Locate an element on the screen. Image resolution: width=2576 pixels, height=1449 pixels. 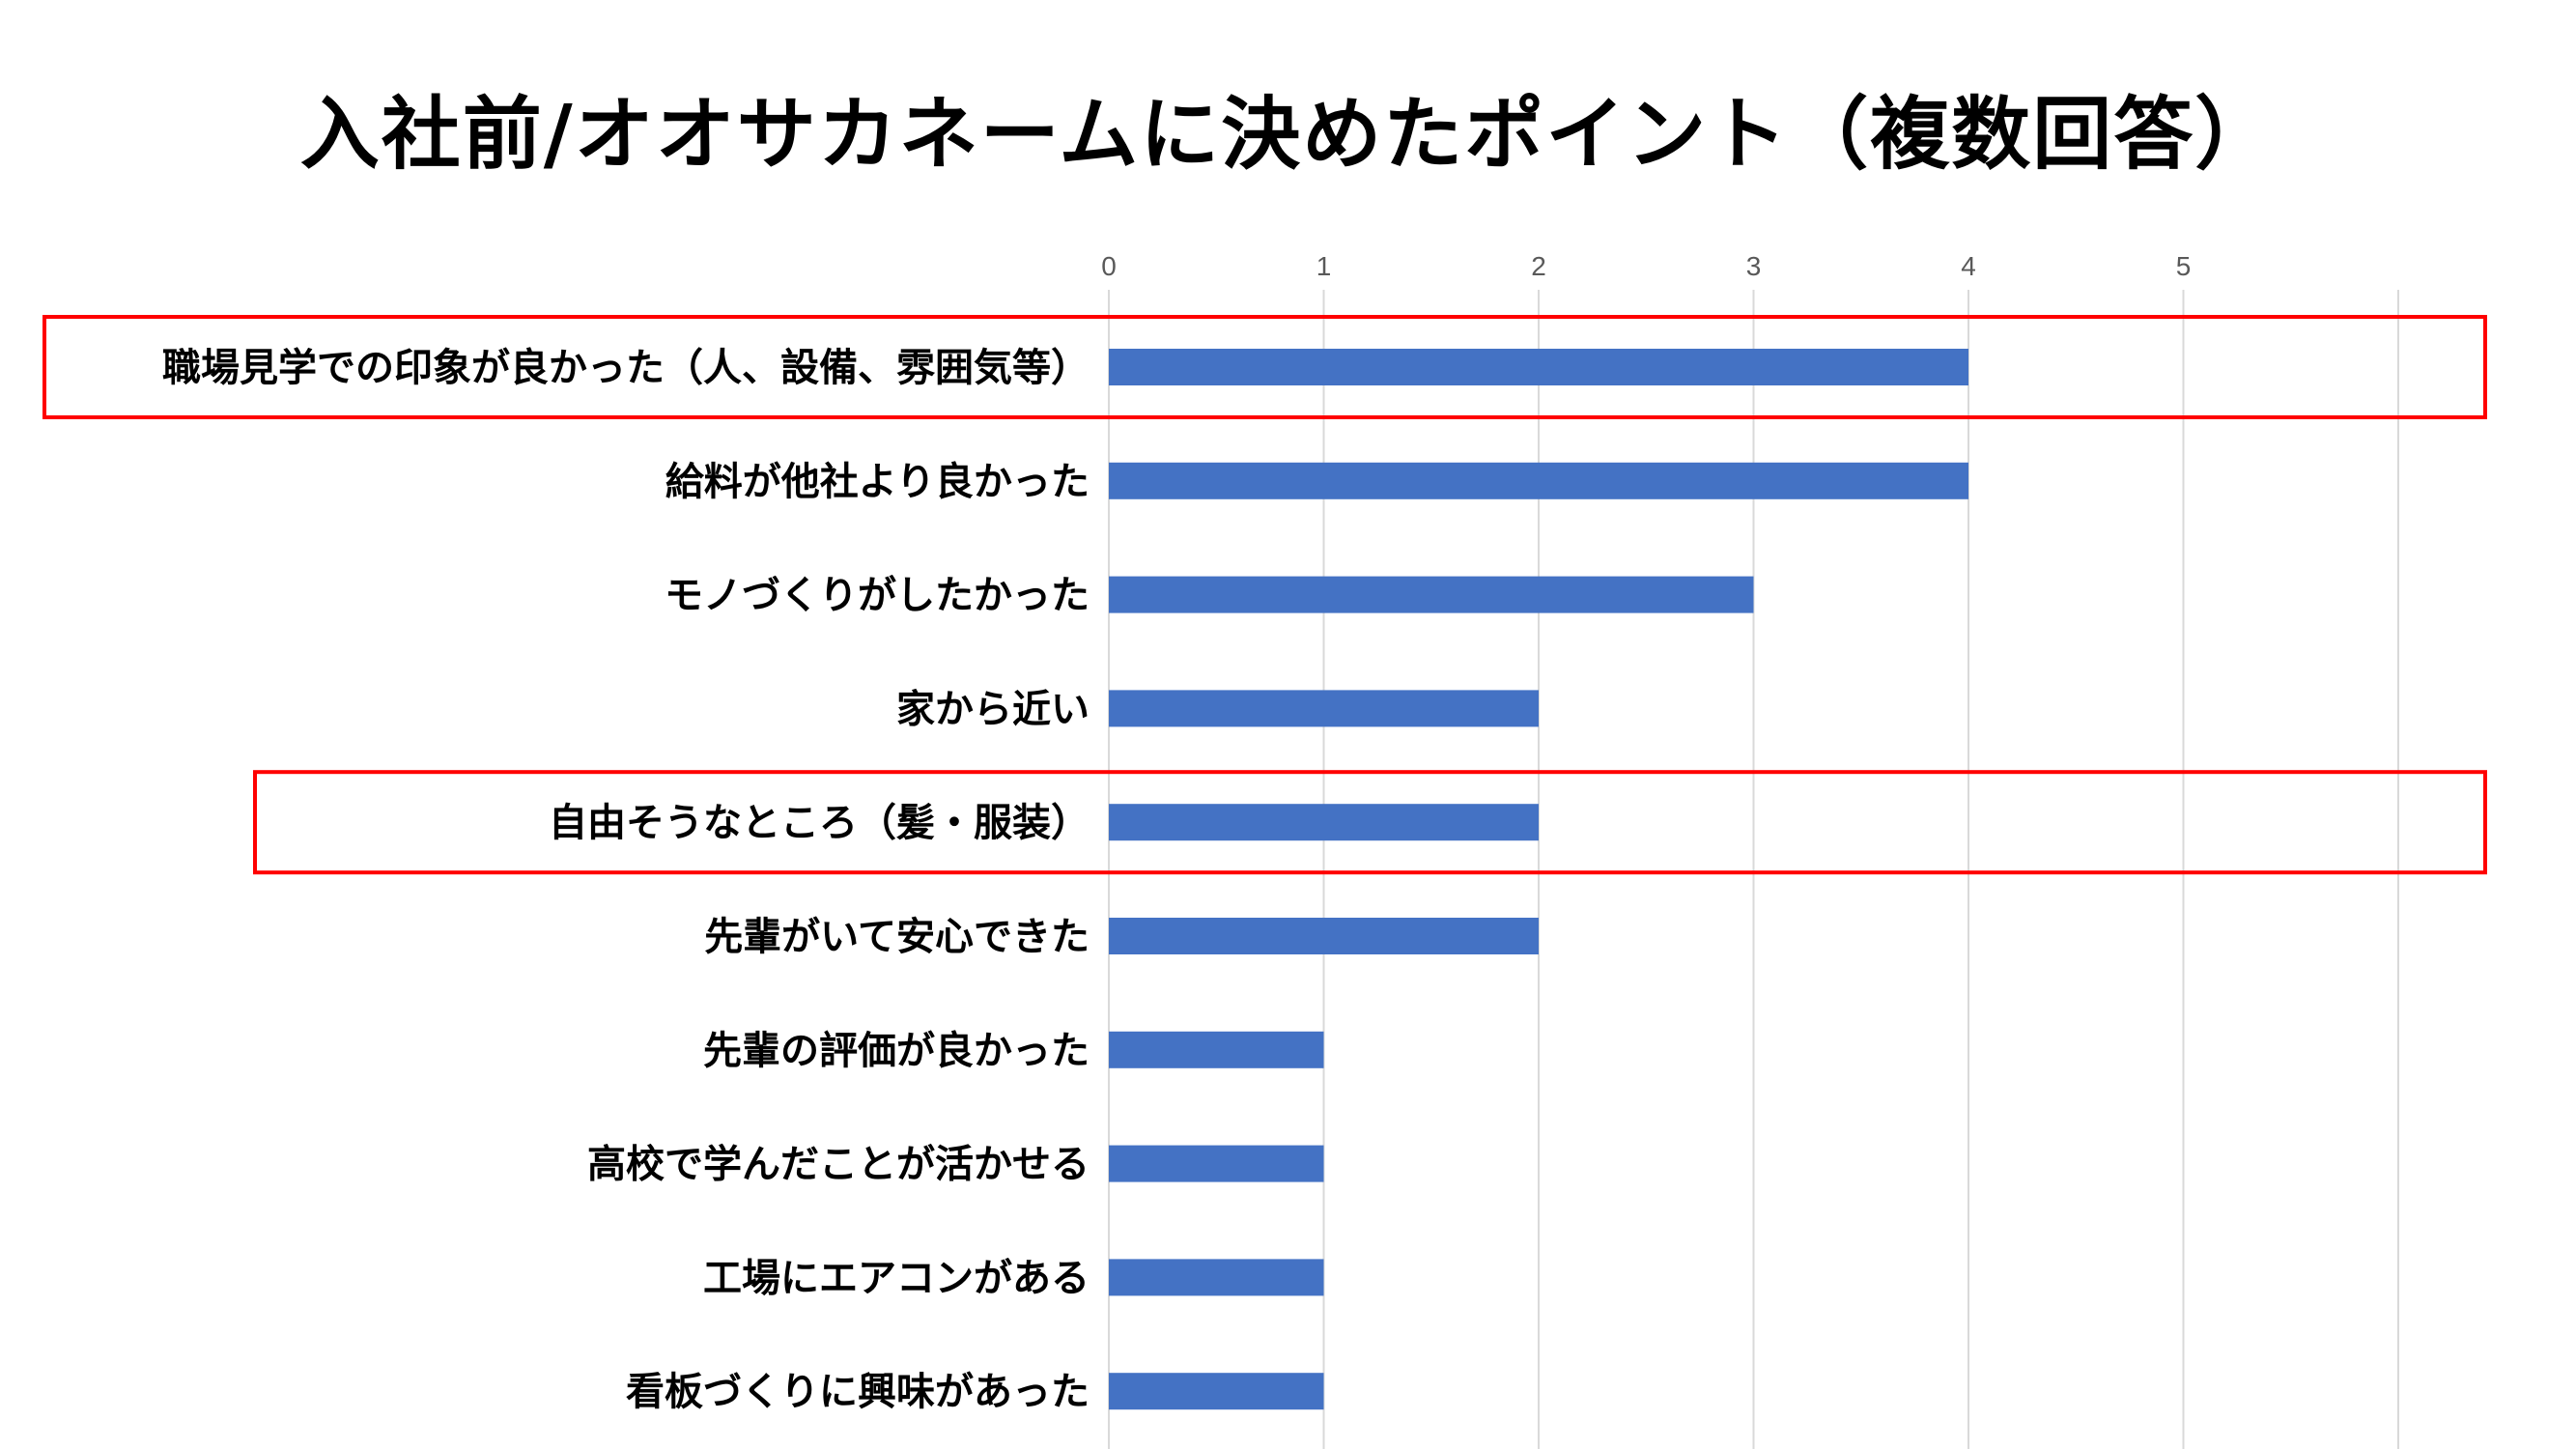
x-axis-ticks: 0 1 2 3 4 5 is located at coordinates (1646, 266).